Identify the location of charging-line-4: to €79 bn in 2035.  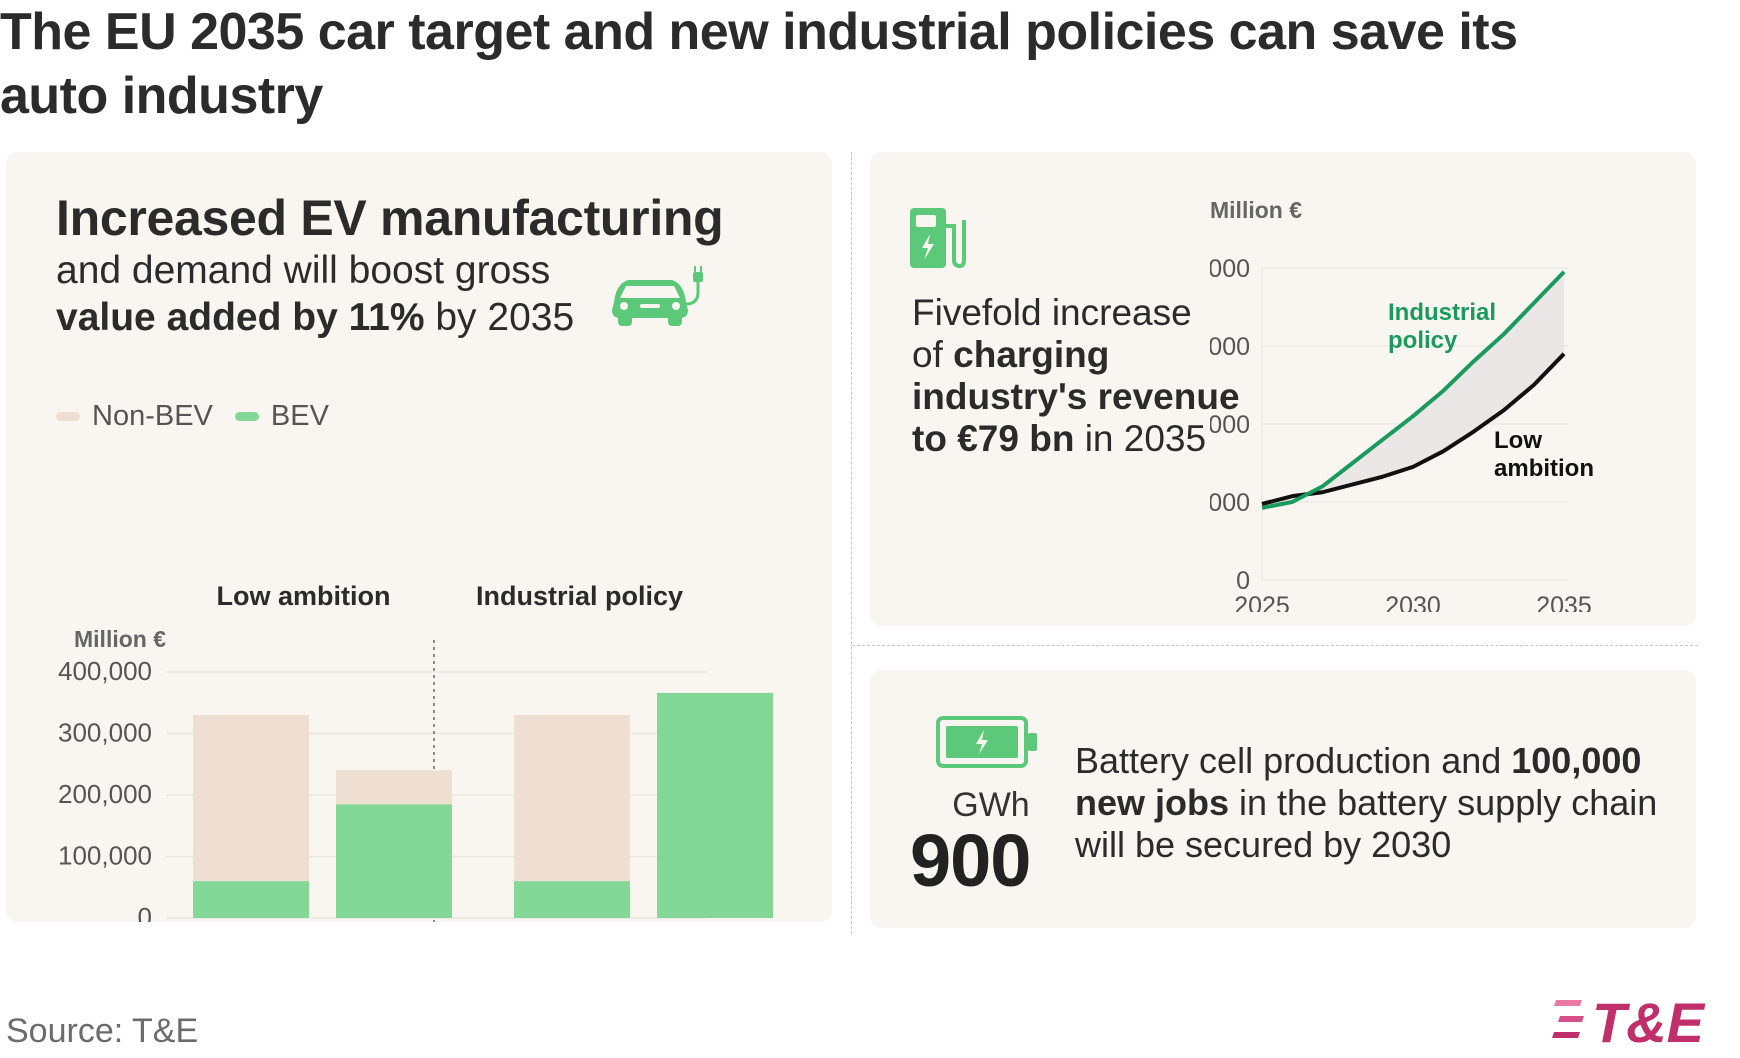
(1076, 439).